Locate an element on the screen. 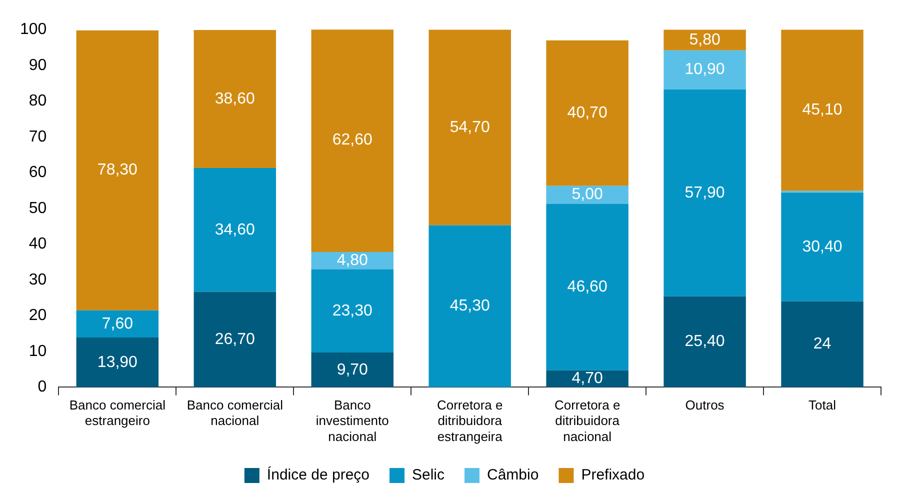 Image resolution: width=899 pixels, height=501 pixels. y-tick-label: 80 is located at coordinates (37, 101).